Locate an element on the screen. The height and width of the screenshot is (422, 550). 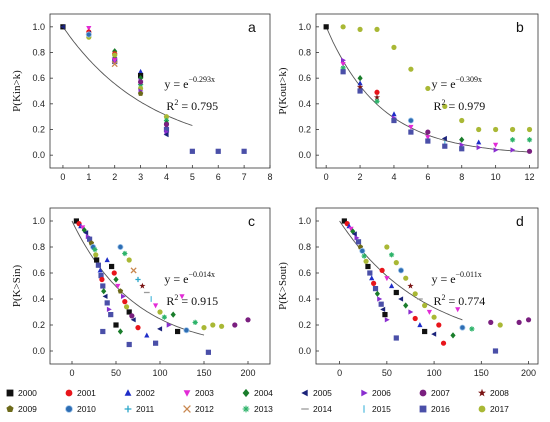
equation: y = e−0.293x is located at coordinates (189, 83).